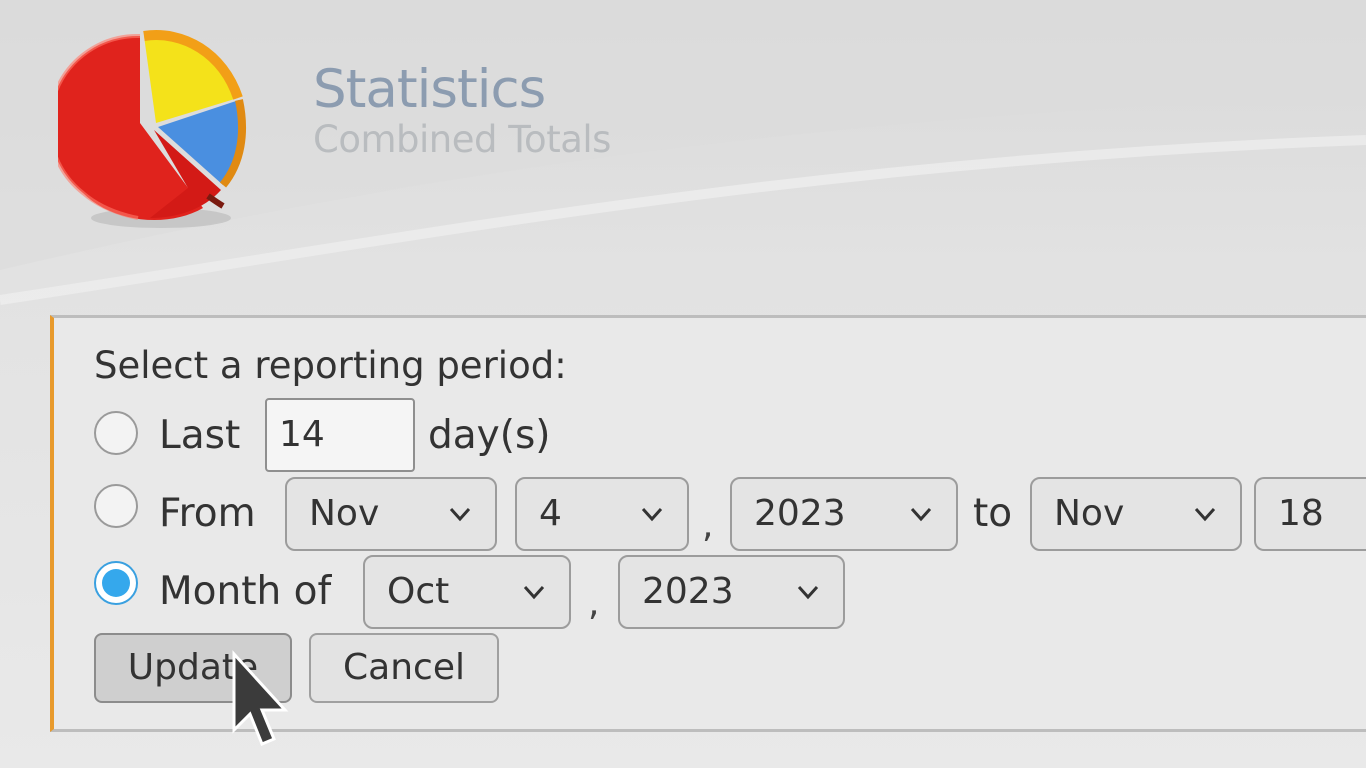 The width and height of the screenshot is (1366, 768). I want to click on end-month-value: Nov, so click(1089, 513).